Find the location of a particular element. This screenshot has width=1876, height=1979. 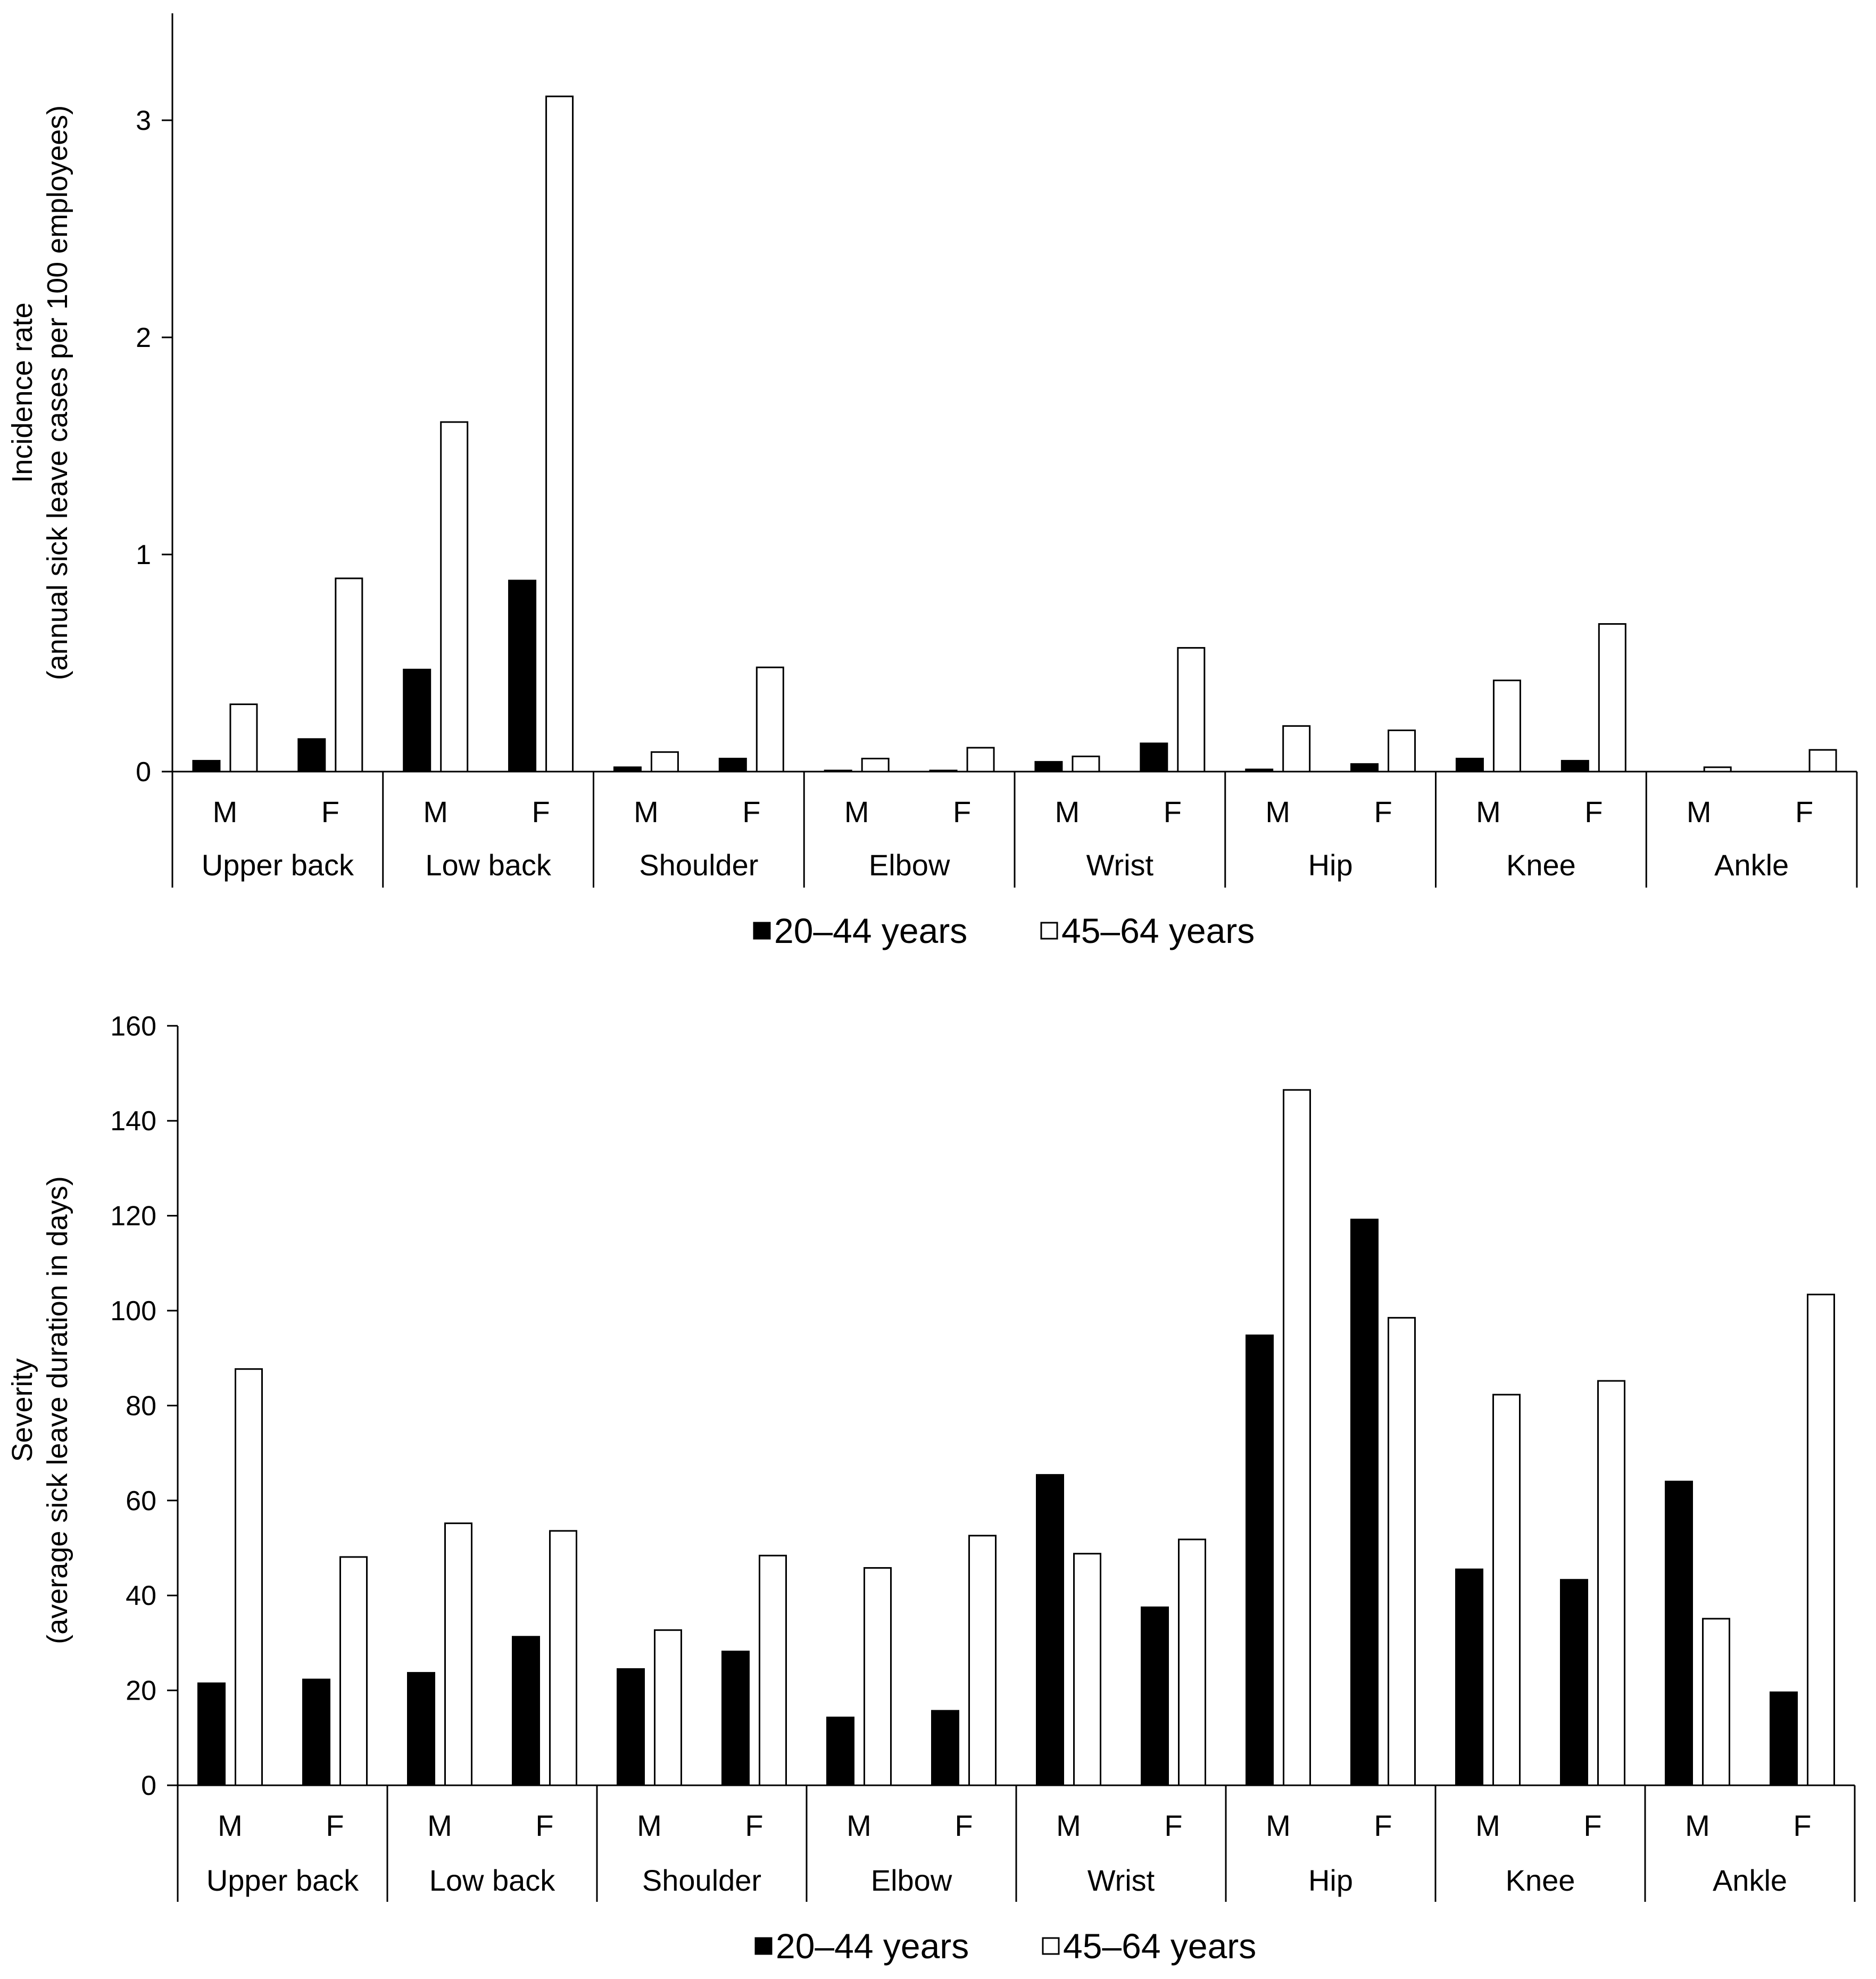

category-label: Wrist is located at coordinates (1120, 865).